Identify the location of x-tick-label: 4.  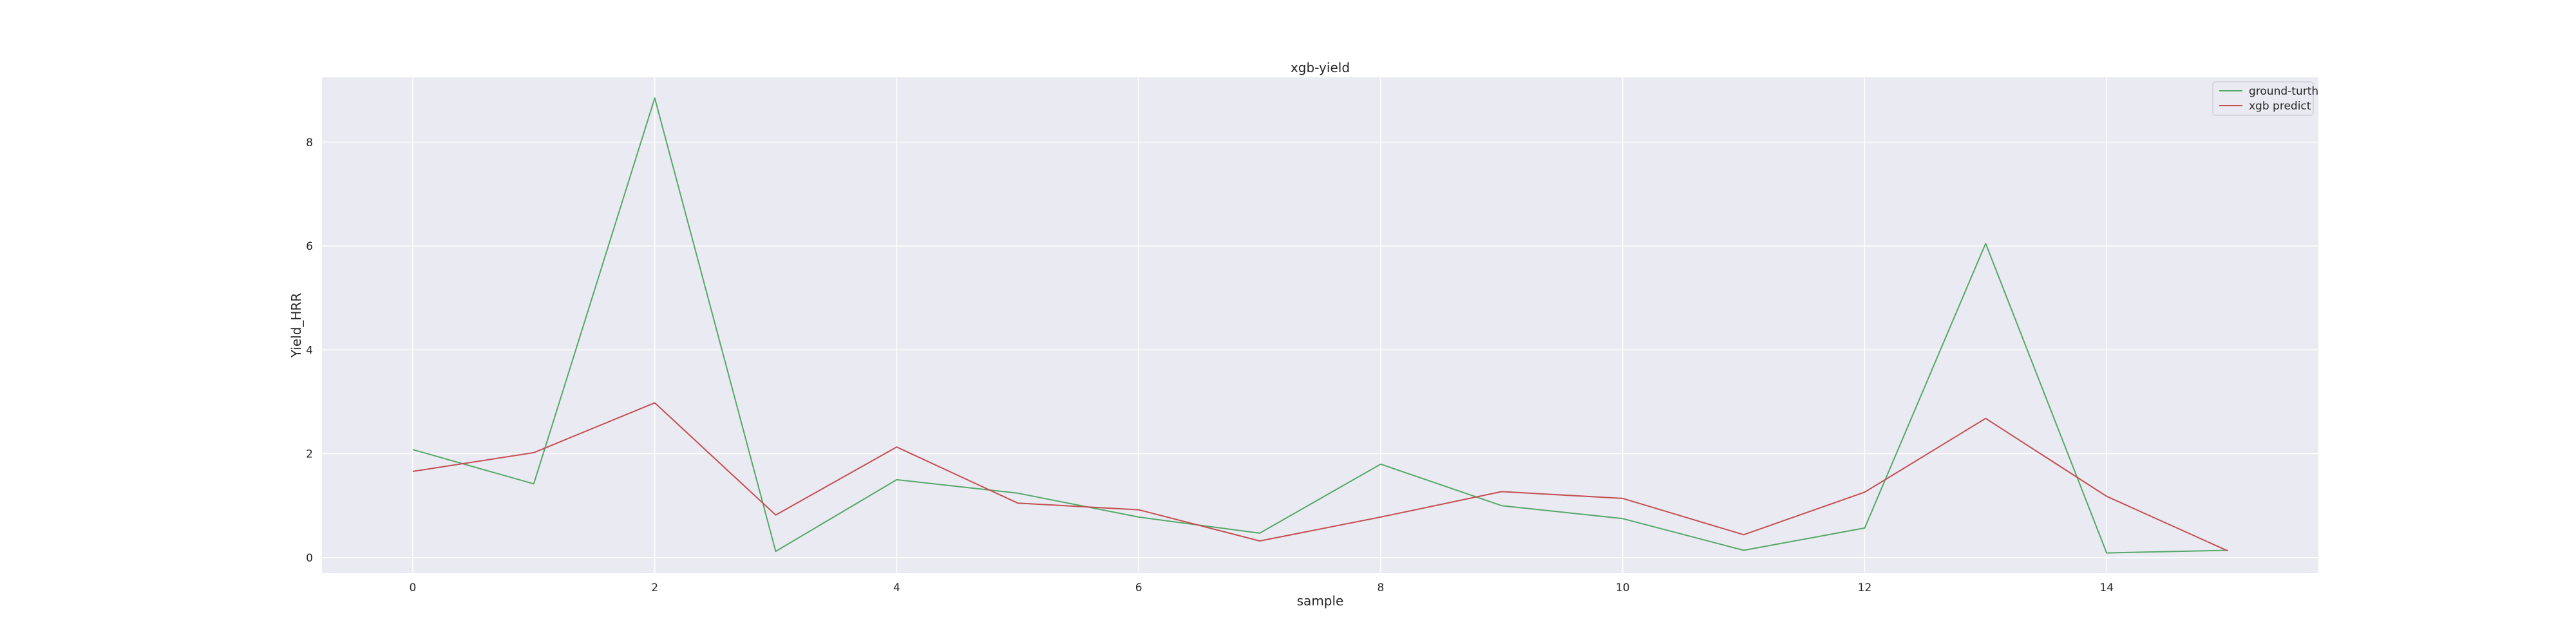
(897, 588).